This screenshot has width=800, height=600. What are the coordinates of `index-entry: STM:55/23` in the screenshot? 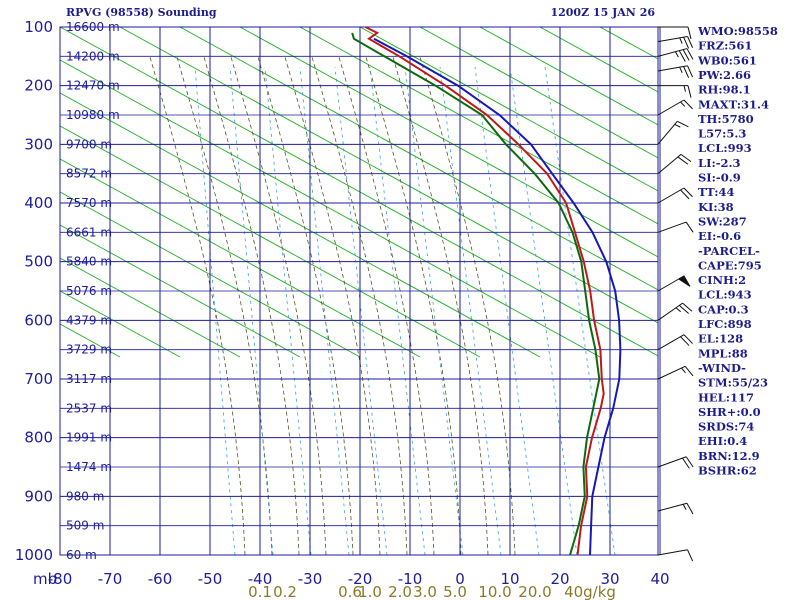 It's located at (733, 383).